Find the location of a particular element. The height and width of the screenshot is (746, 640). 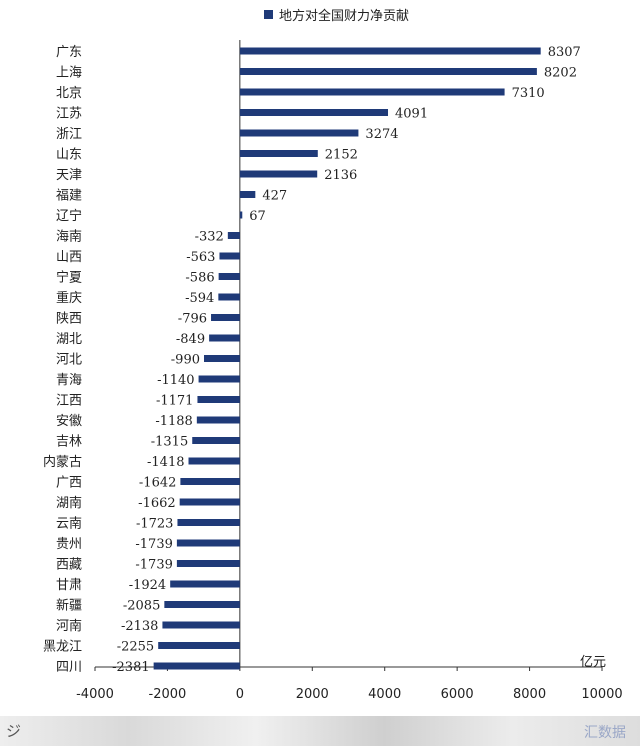

category-label: 重庆 is located at coordinates (69, 298).